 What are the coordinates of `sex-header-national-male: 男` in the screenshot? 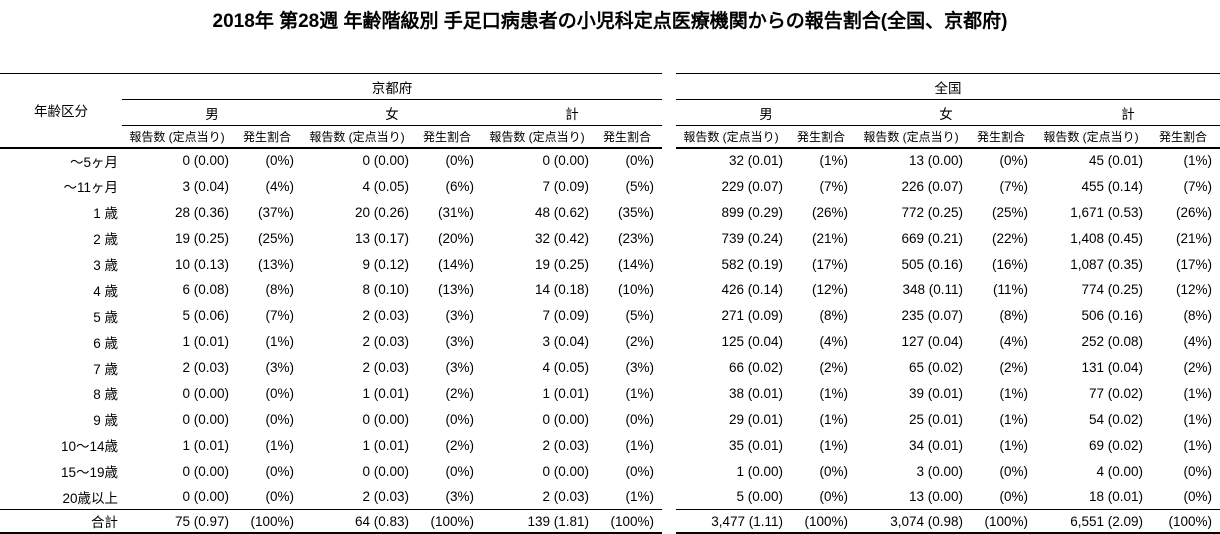 It's located at (766, 112).